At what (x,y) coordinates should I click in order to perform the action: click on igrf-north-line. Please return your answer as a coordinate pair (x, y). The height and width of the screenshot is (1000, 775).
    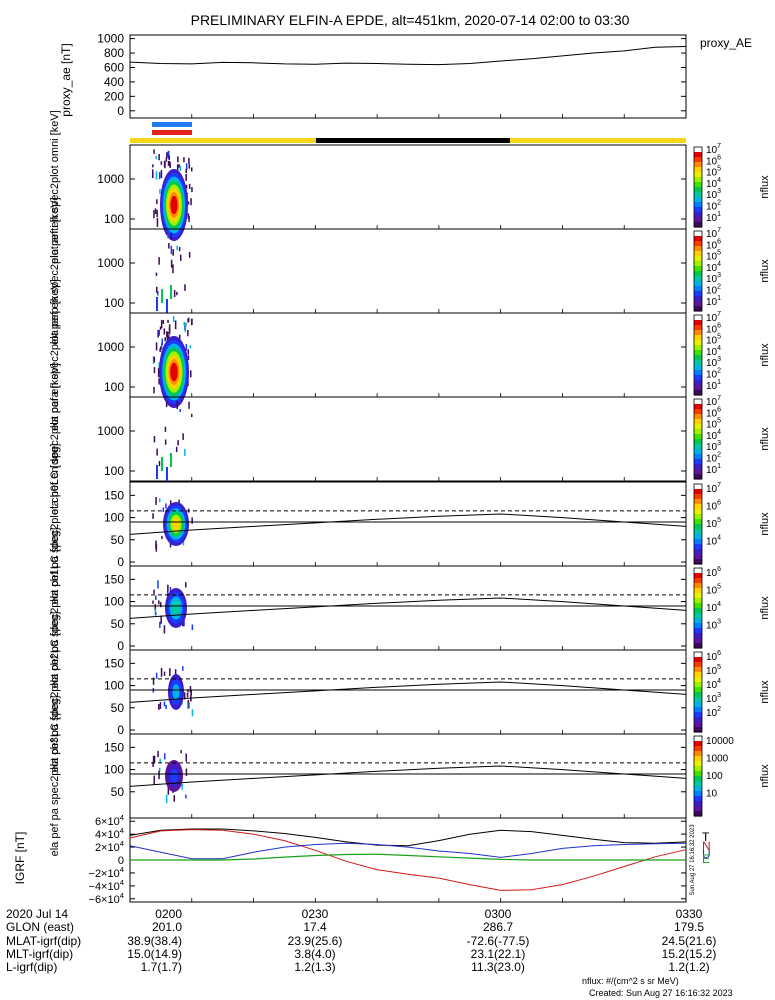
    Looking at the image, I should click on (408, 860).